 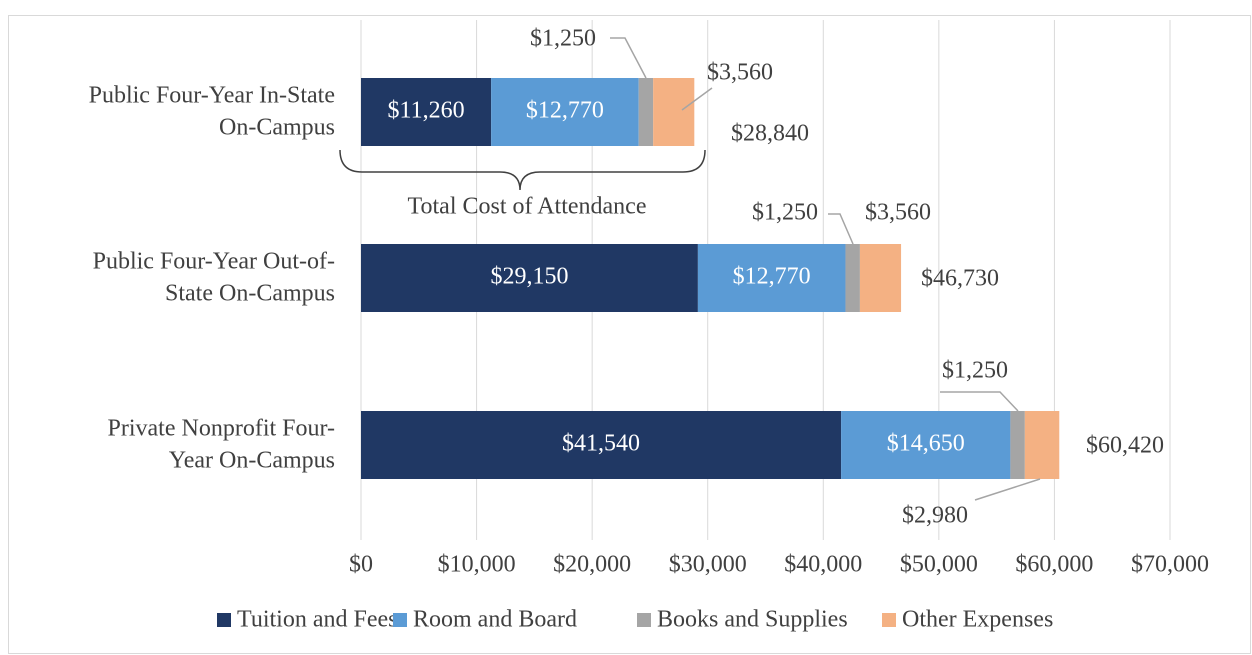 What do you see at coordinates (495, 620) in the screenshot?
I see `legend-label: Room and Board` at bounding box center [495, 620].